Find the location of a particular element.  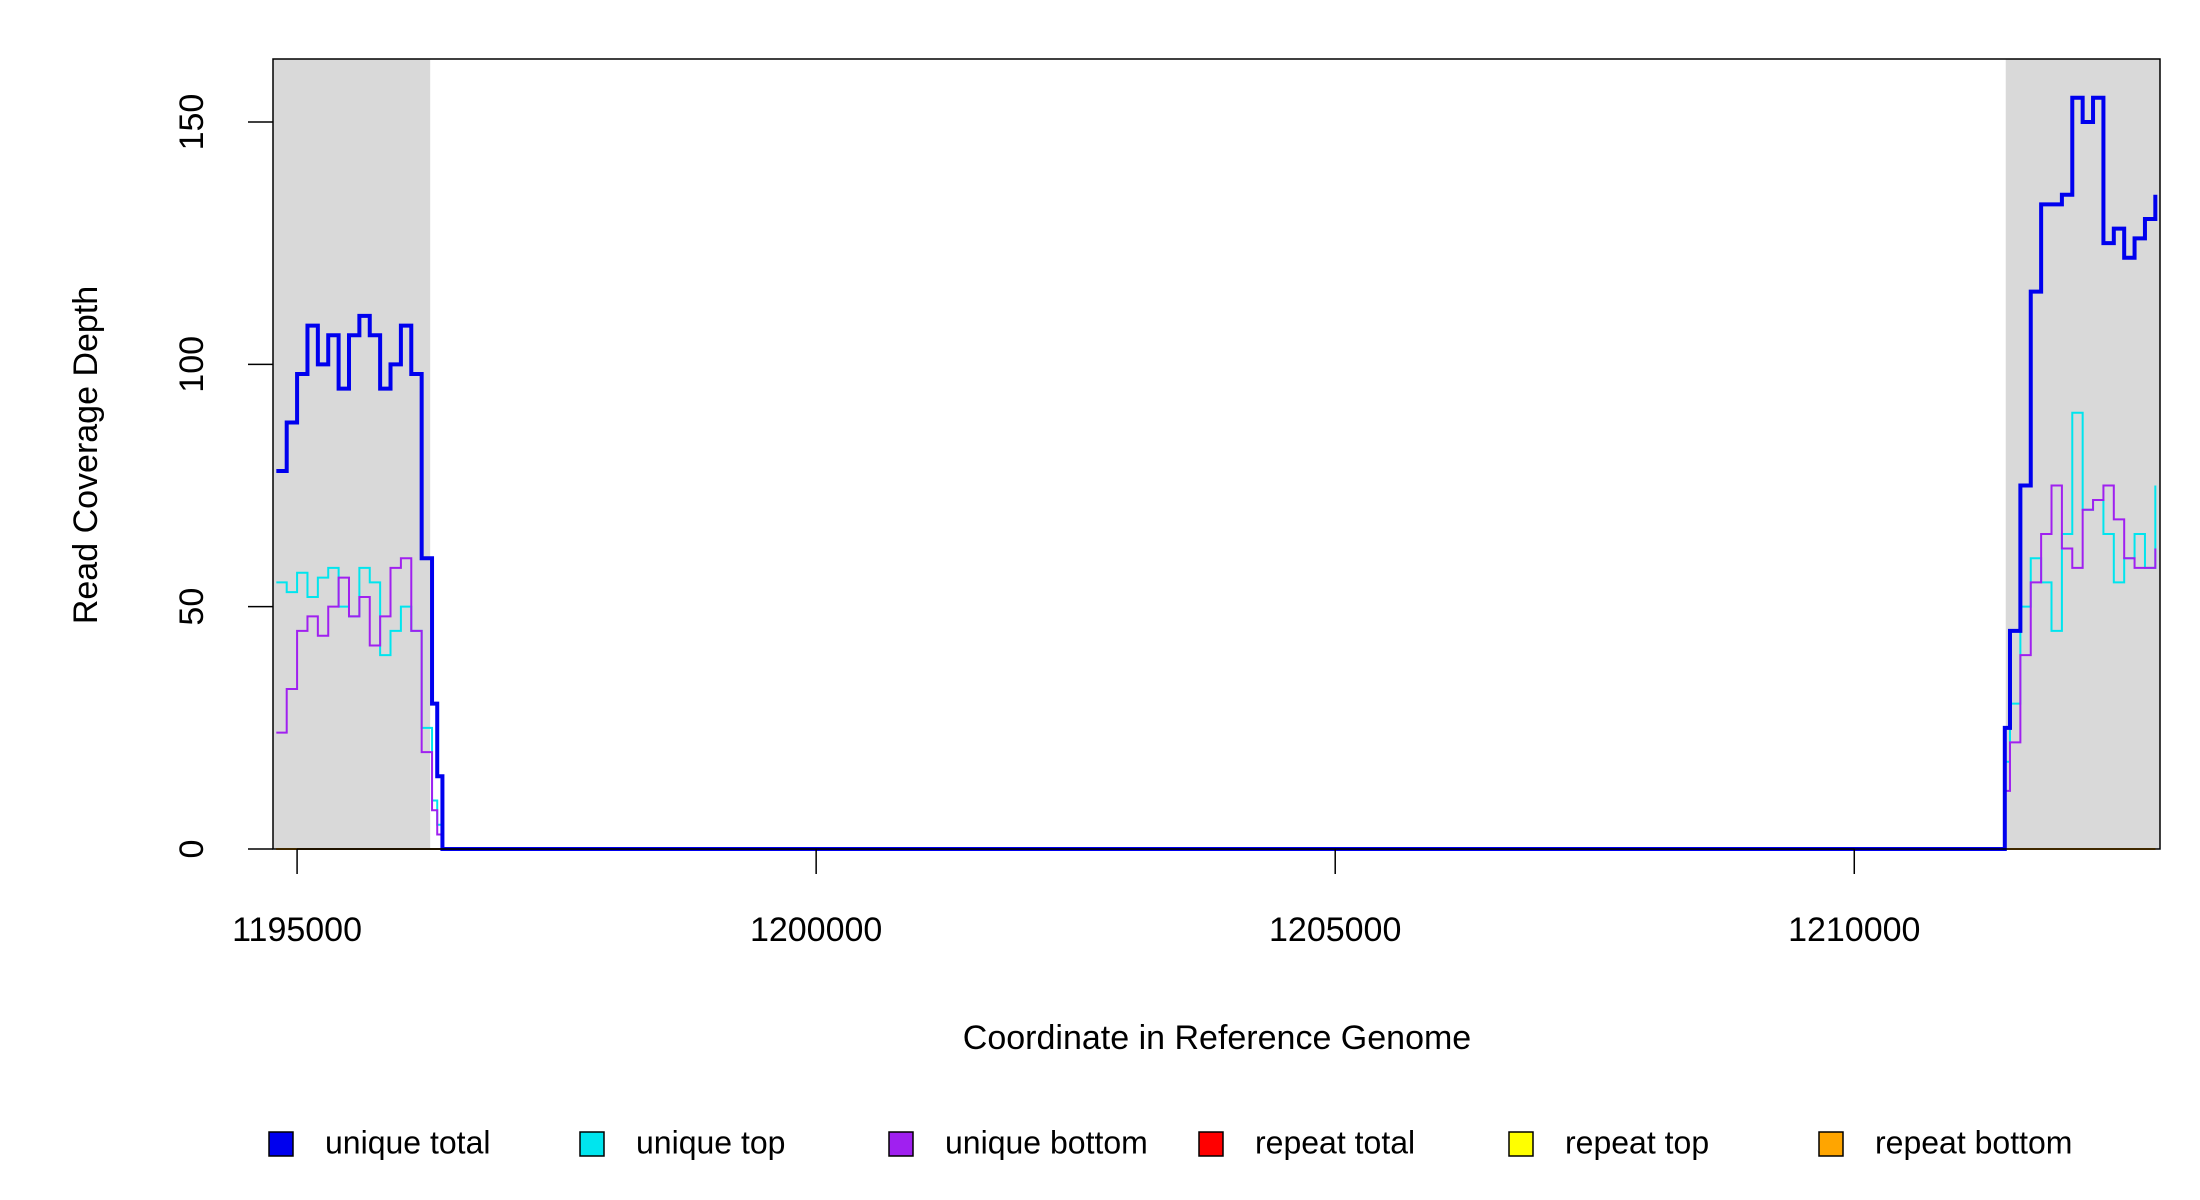

legend-label: repeat total is located at coordinates (1335, 1142).